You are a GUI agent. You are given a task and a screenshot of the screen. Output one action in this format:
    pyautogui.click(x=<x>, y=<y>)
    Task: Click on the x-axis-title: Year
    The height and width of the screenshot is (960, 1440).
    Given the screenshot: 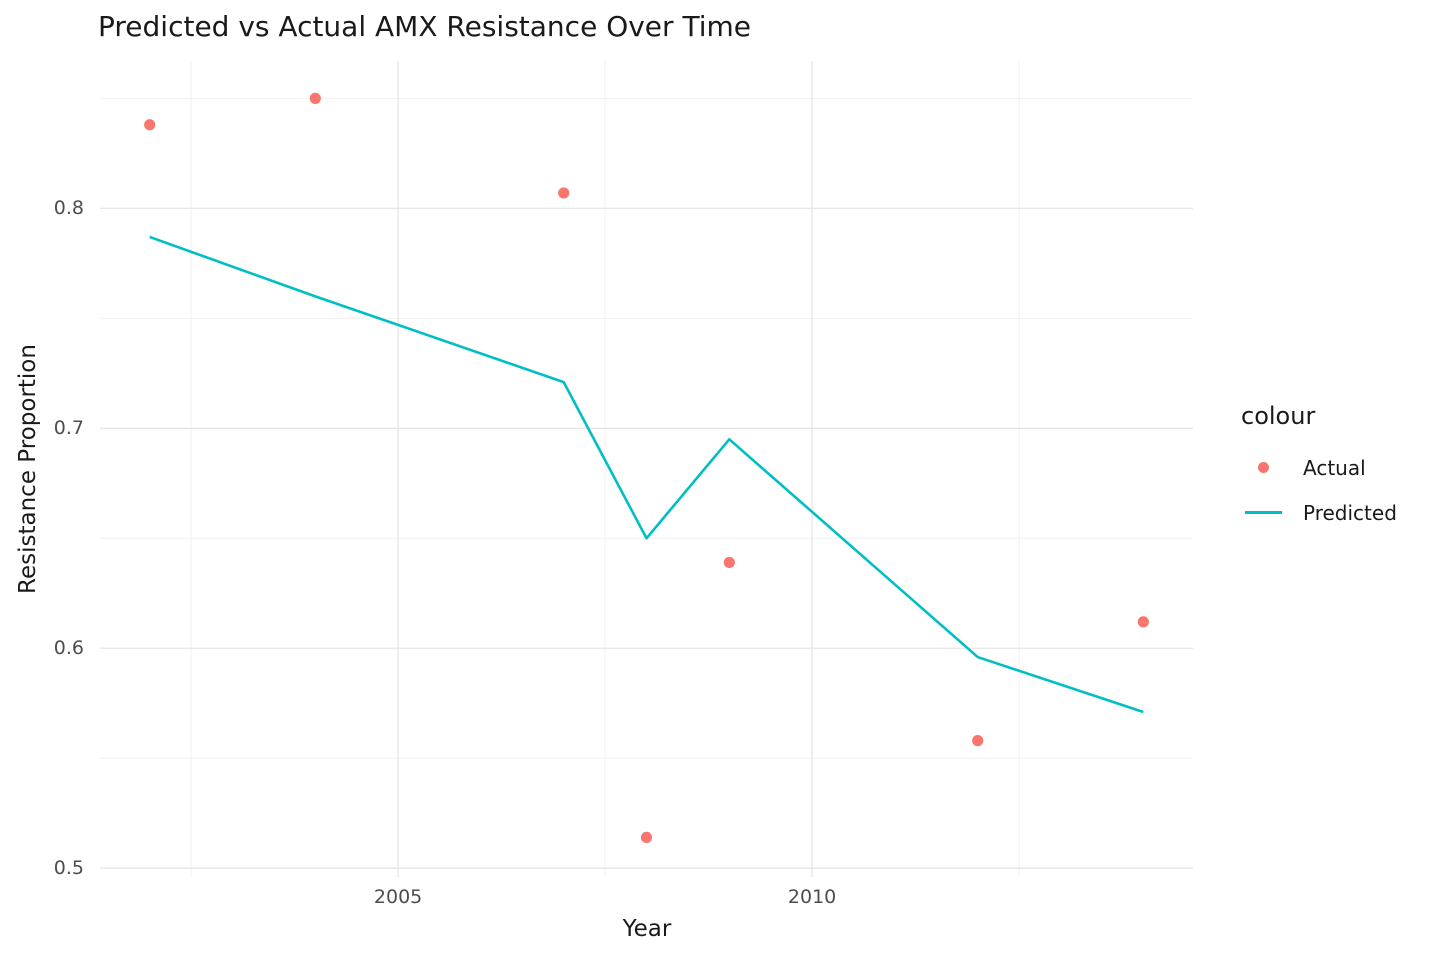 What is the action you would take?
    pyautogui.click(x=647, y=929)
    